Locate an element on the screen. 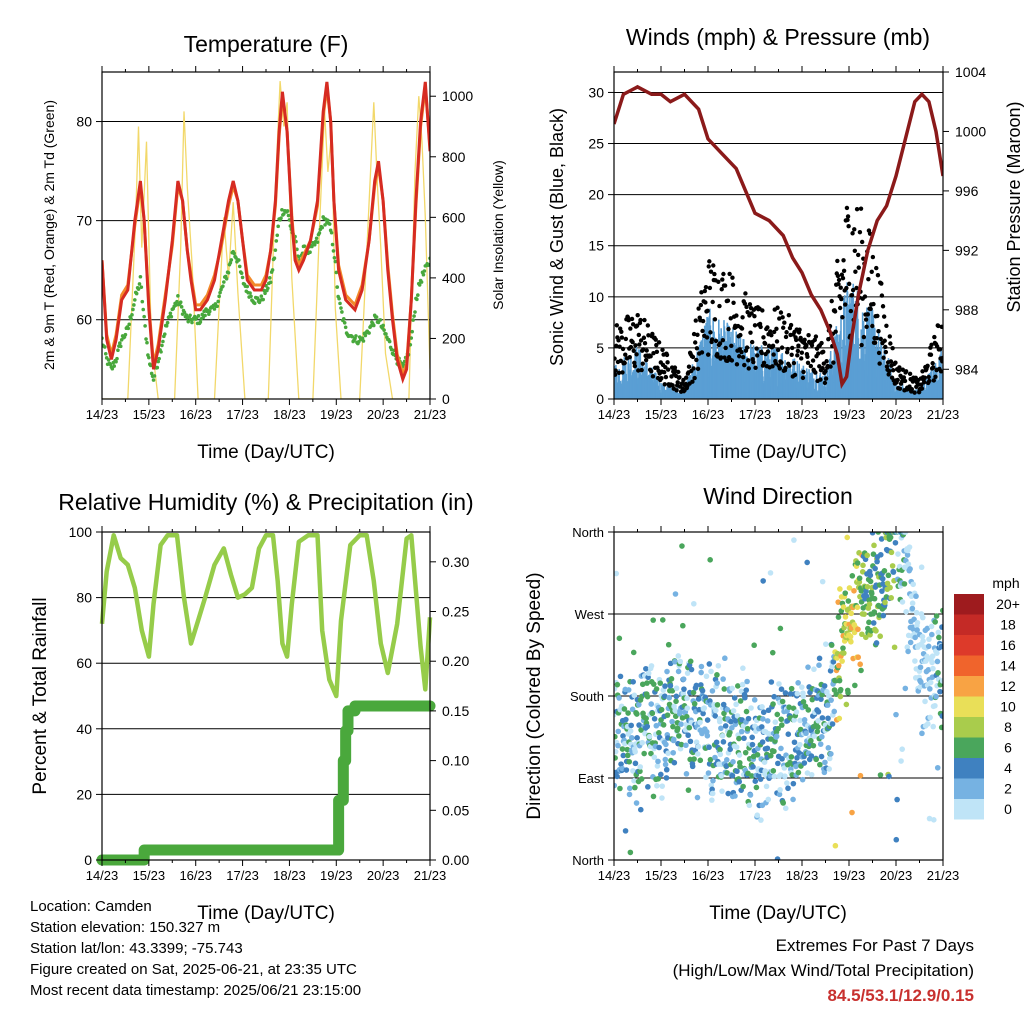 The width and height of the screenshot is (1024, 1024). y2-tick-label: 1004 is located at coordinates (970, 72).